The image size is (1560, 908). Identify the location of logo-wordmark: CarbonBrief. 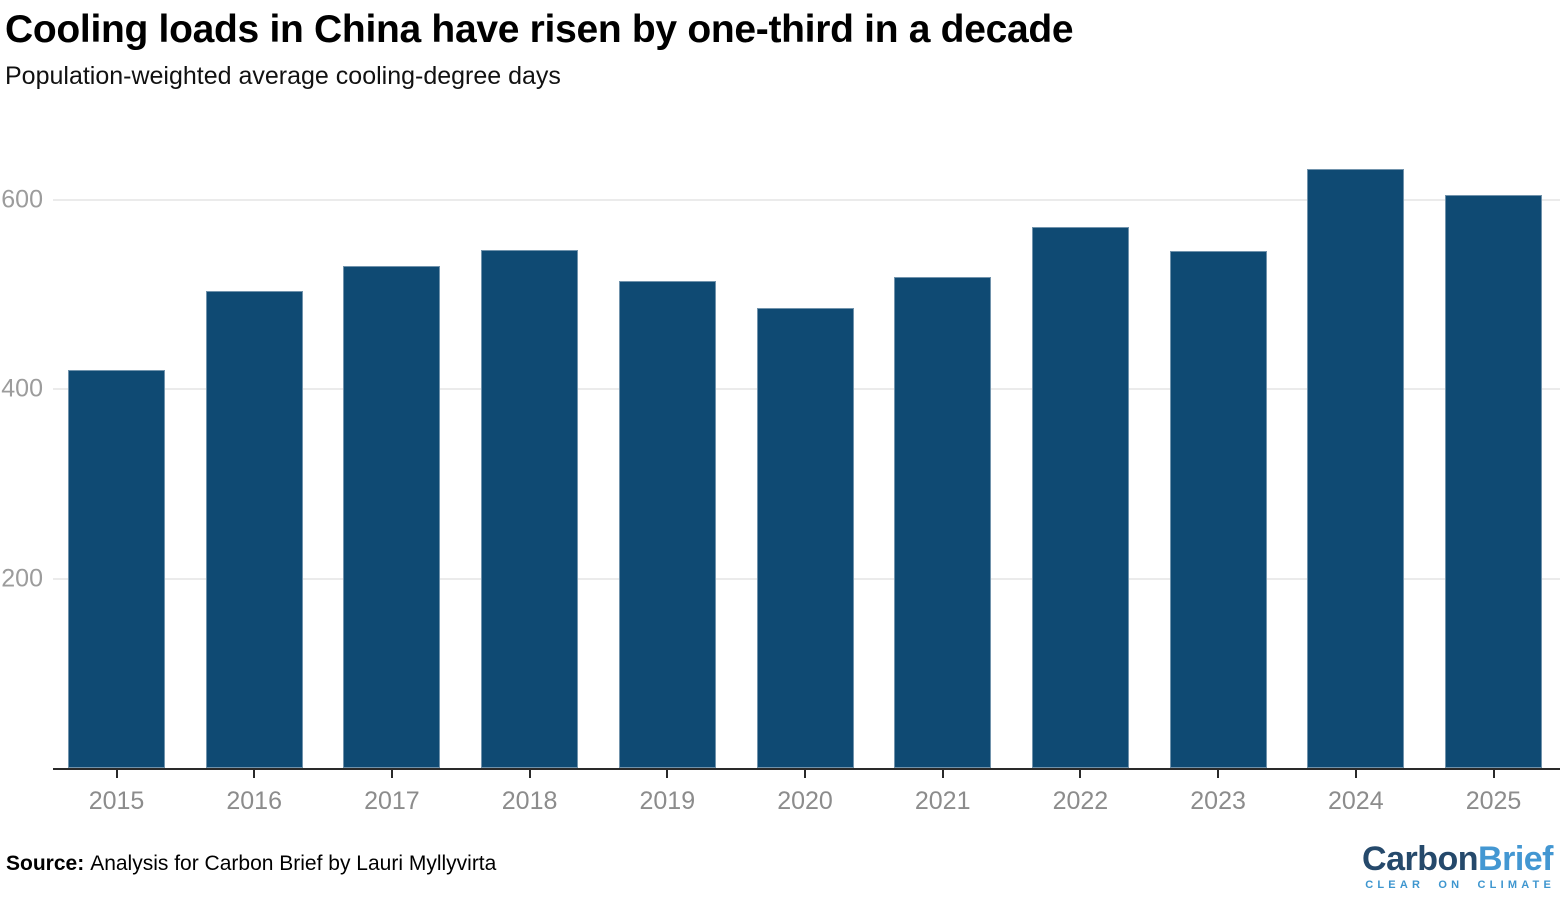
(1457, 859).